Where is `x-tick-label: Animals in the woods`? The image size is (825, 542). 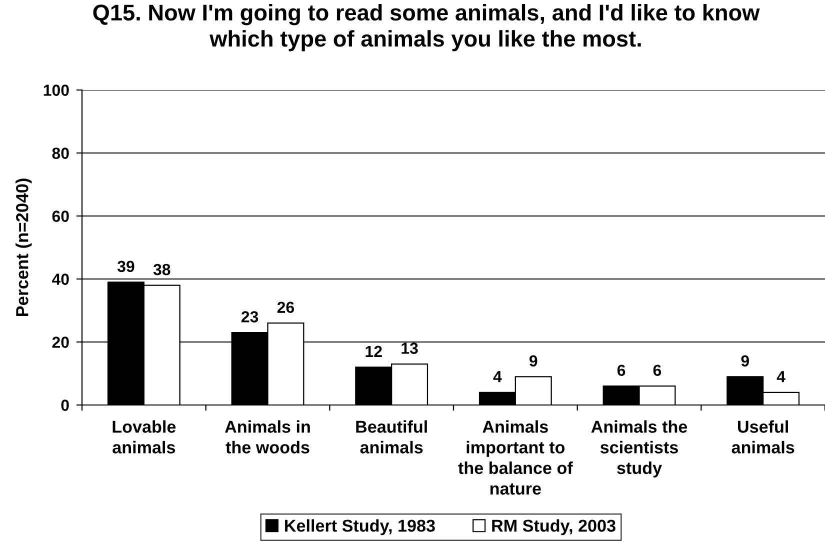
x-tick-label: Animals in the woods is located at coordinates (267, 437).